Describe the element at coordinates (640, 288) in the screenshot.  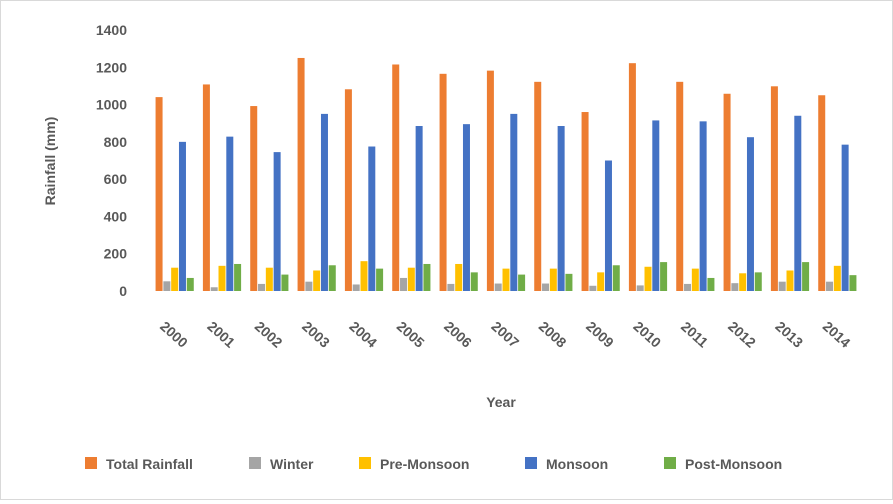
I see `bar-winter-2010` at that location.